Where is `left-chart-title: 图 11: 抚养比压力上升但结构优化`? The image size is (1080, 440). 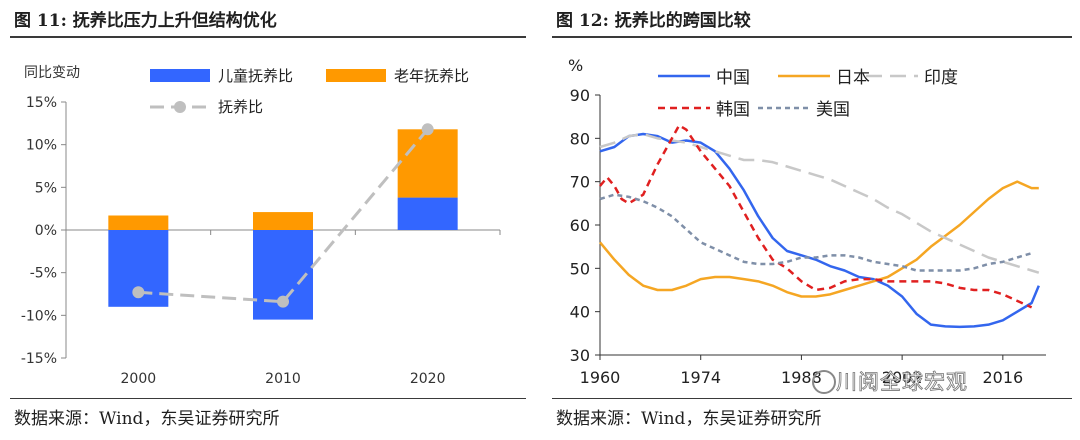 left-chart-title: 图 11: 抚养比压力上升但结构优化 is located at coordinates (145, 21).